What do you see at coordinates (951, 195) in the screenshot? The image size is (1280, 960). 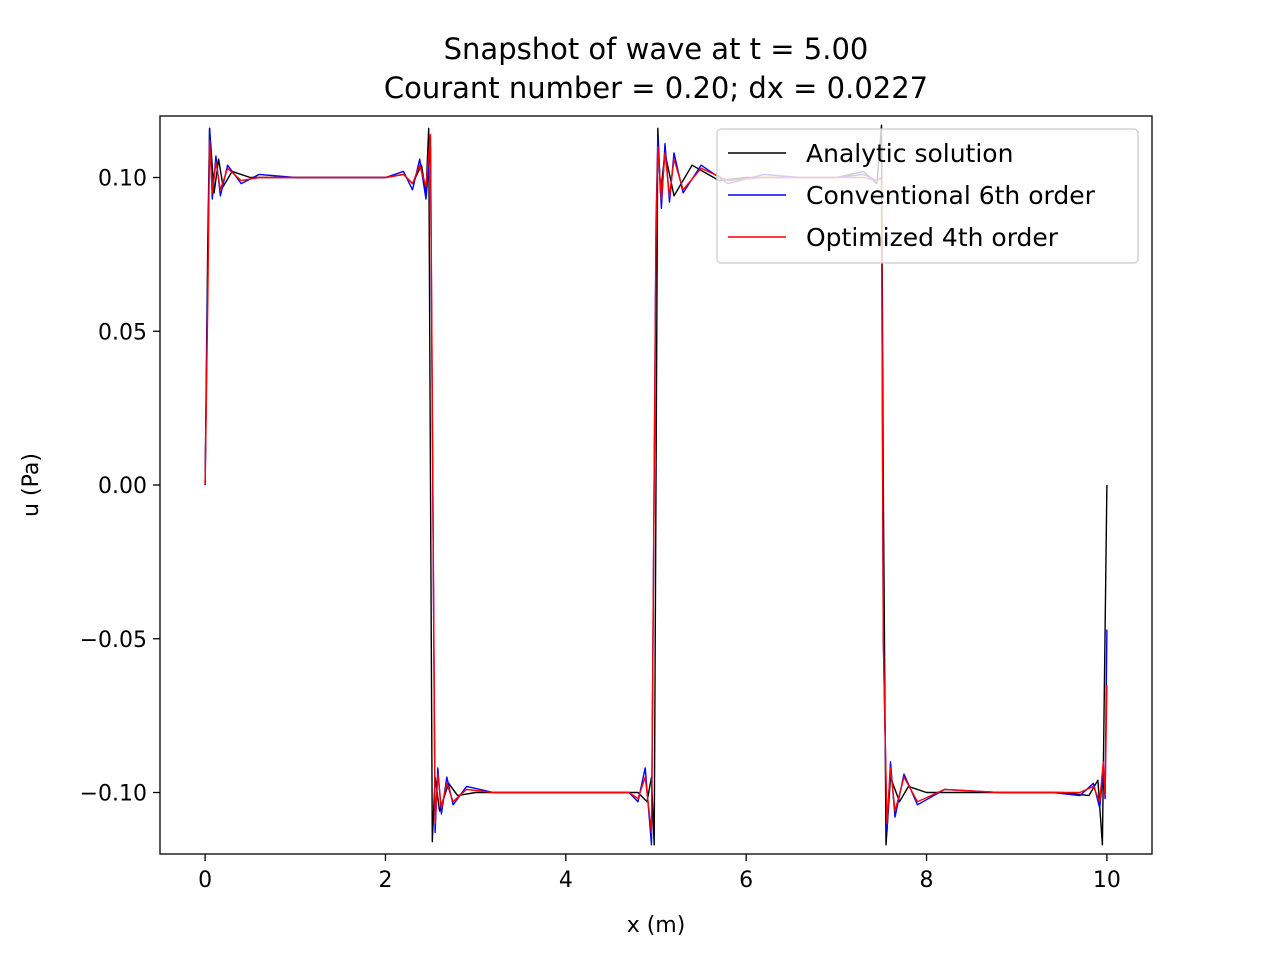 I see `legend-label-1: Conventional 6th order` at bounding box center [951, 195].